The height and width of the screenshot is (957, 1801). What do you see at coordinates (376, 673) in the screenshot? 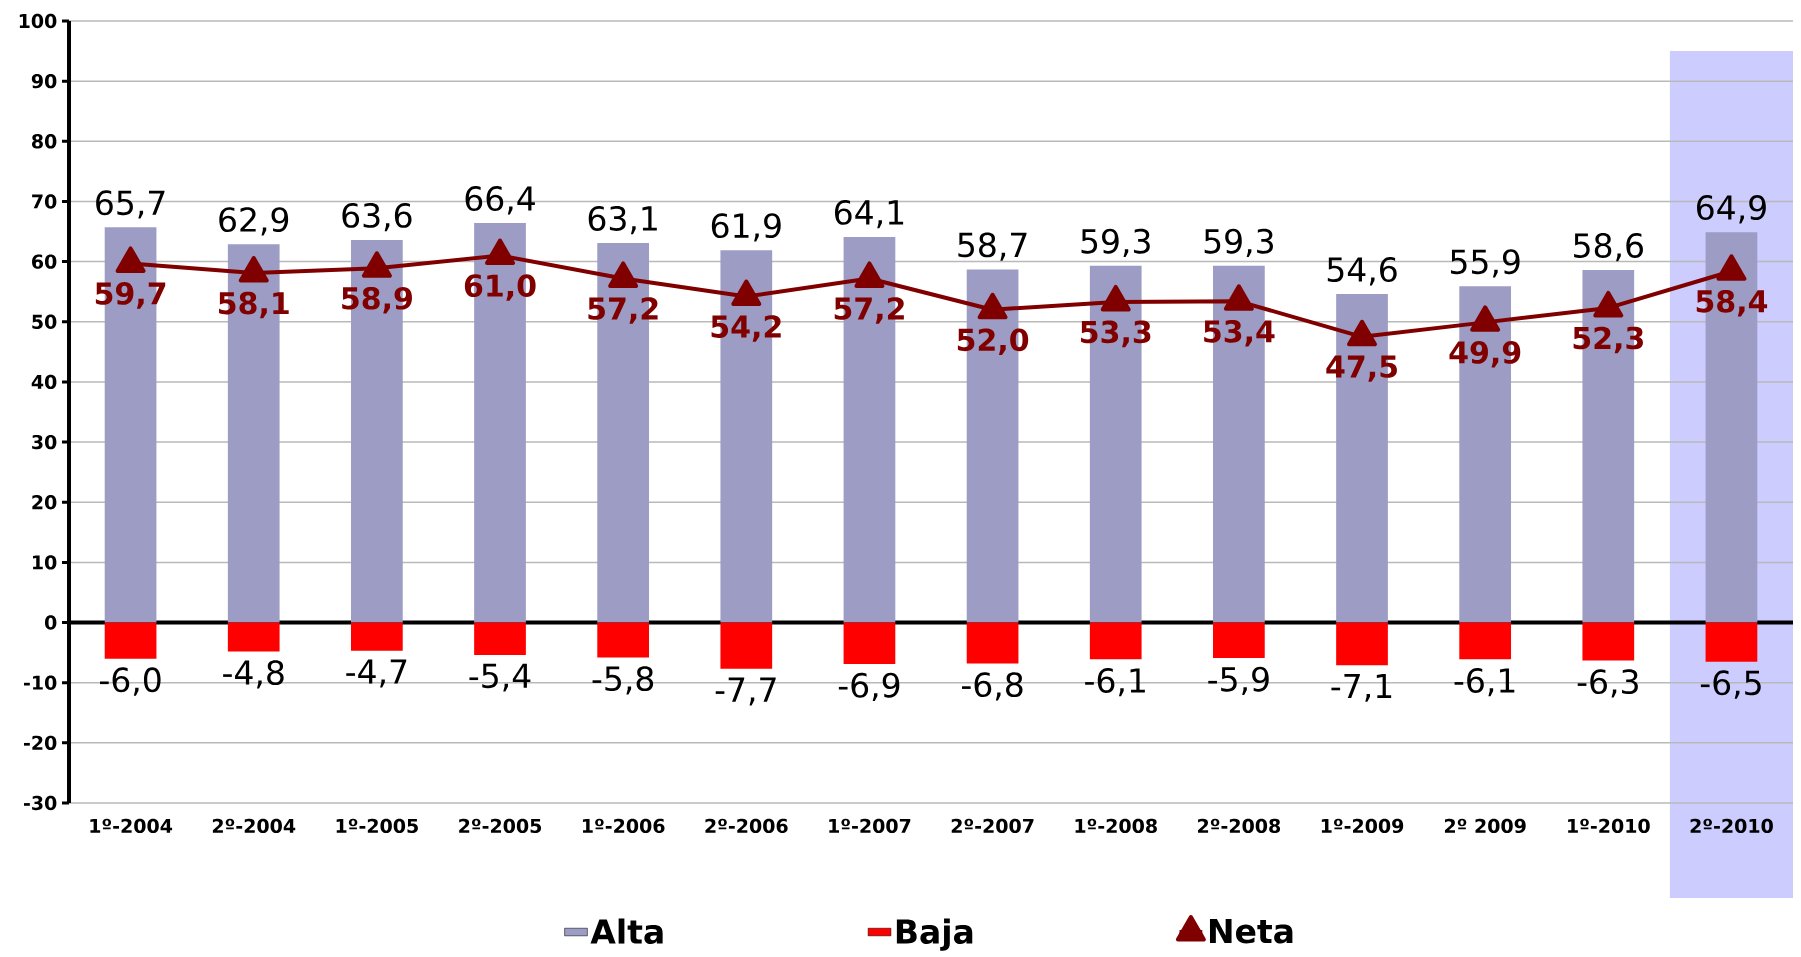
I see `data-label: -4,7` at bounding box center [376, 673].